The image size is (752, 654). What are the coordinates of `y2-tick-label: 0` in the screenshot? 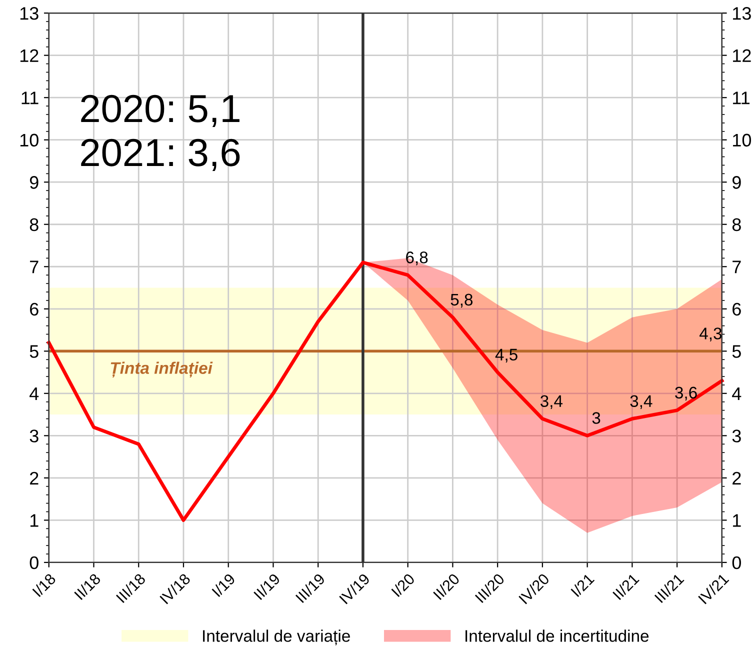 It's located at (736, 563).